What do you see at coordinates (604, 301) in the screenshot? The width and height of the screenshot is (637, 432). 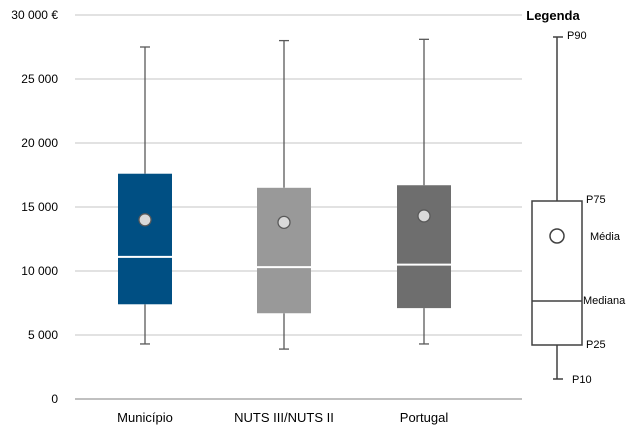 I see `legend-label-median: Mediana` at bounding box center [604, 301].